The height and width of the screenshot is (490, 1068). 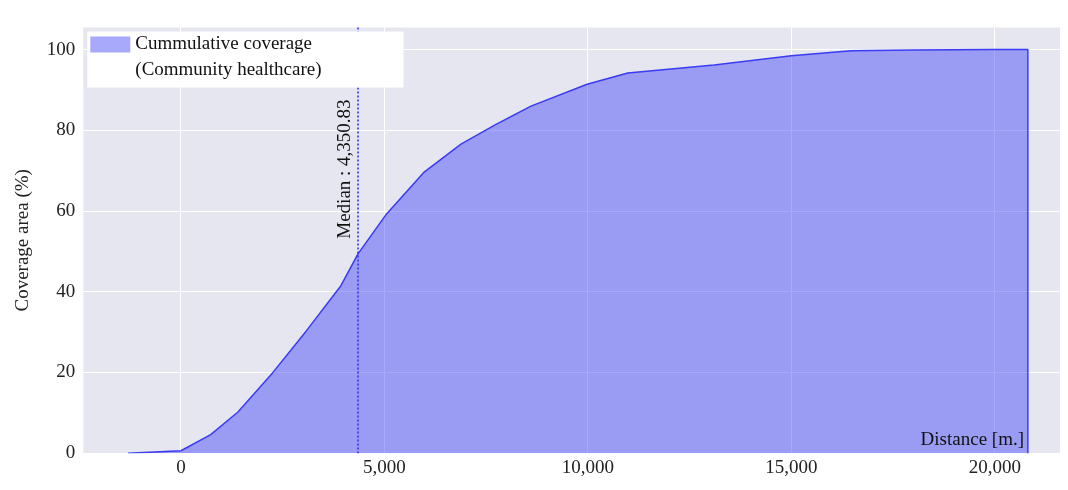 What do you see at coordinates (22, 240) in the screenshot?
I see `y-axis-title: Coverage area (%)` at bounding box center [22, 240].